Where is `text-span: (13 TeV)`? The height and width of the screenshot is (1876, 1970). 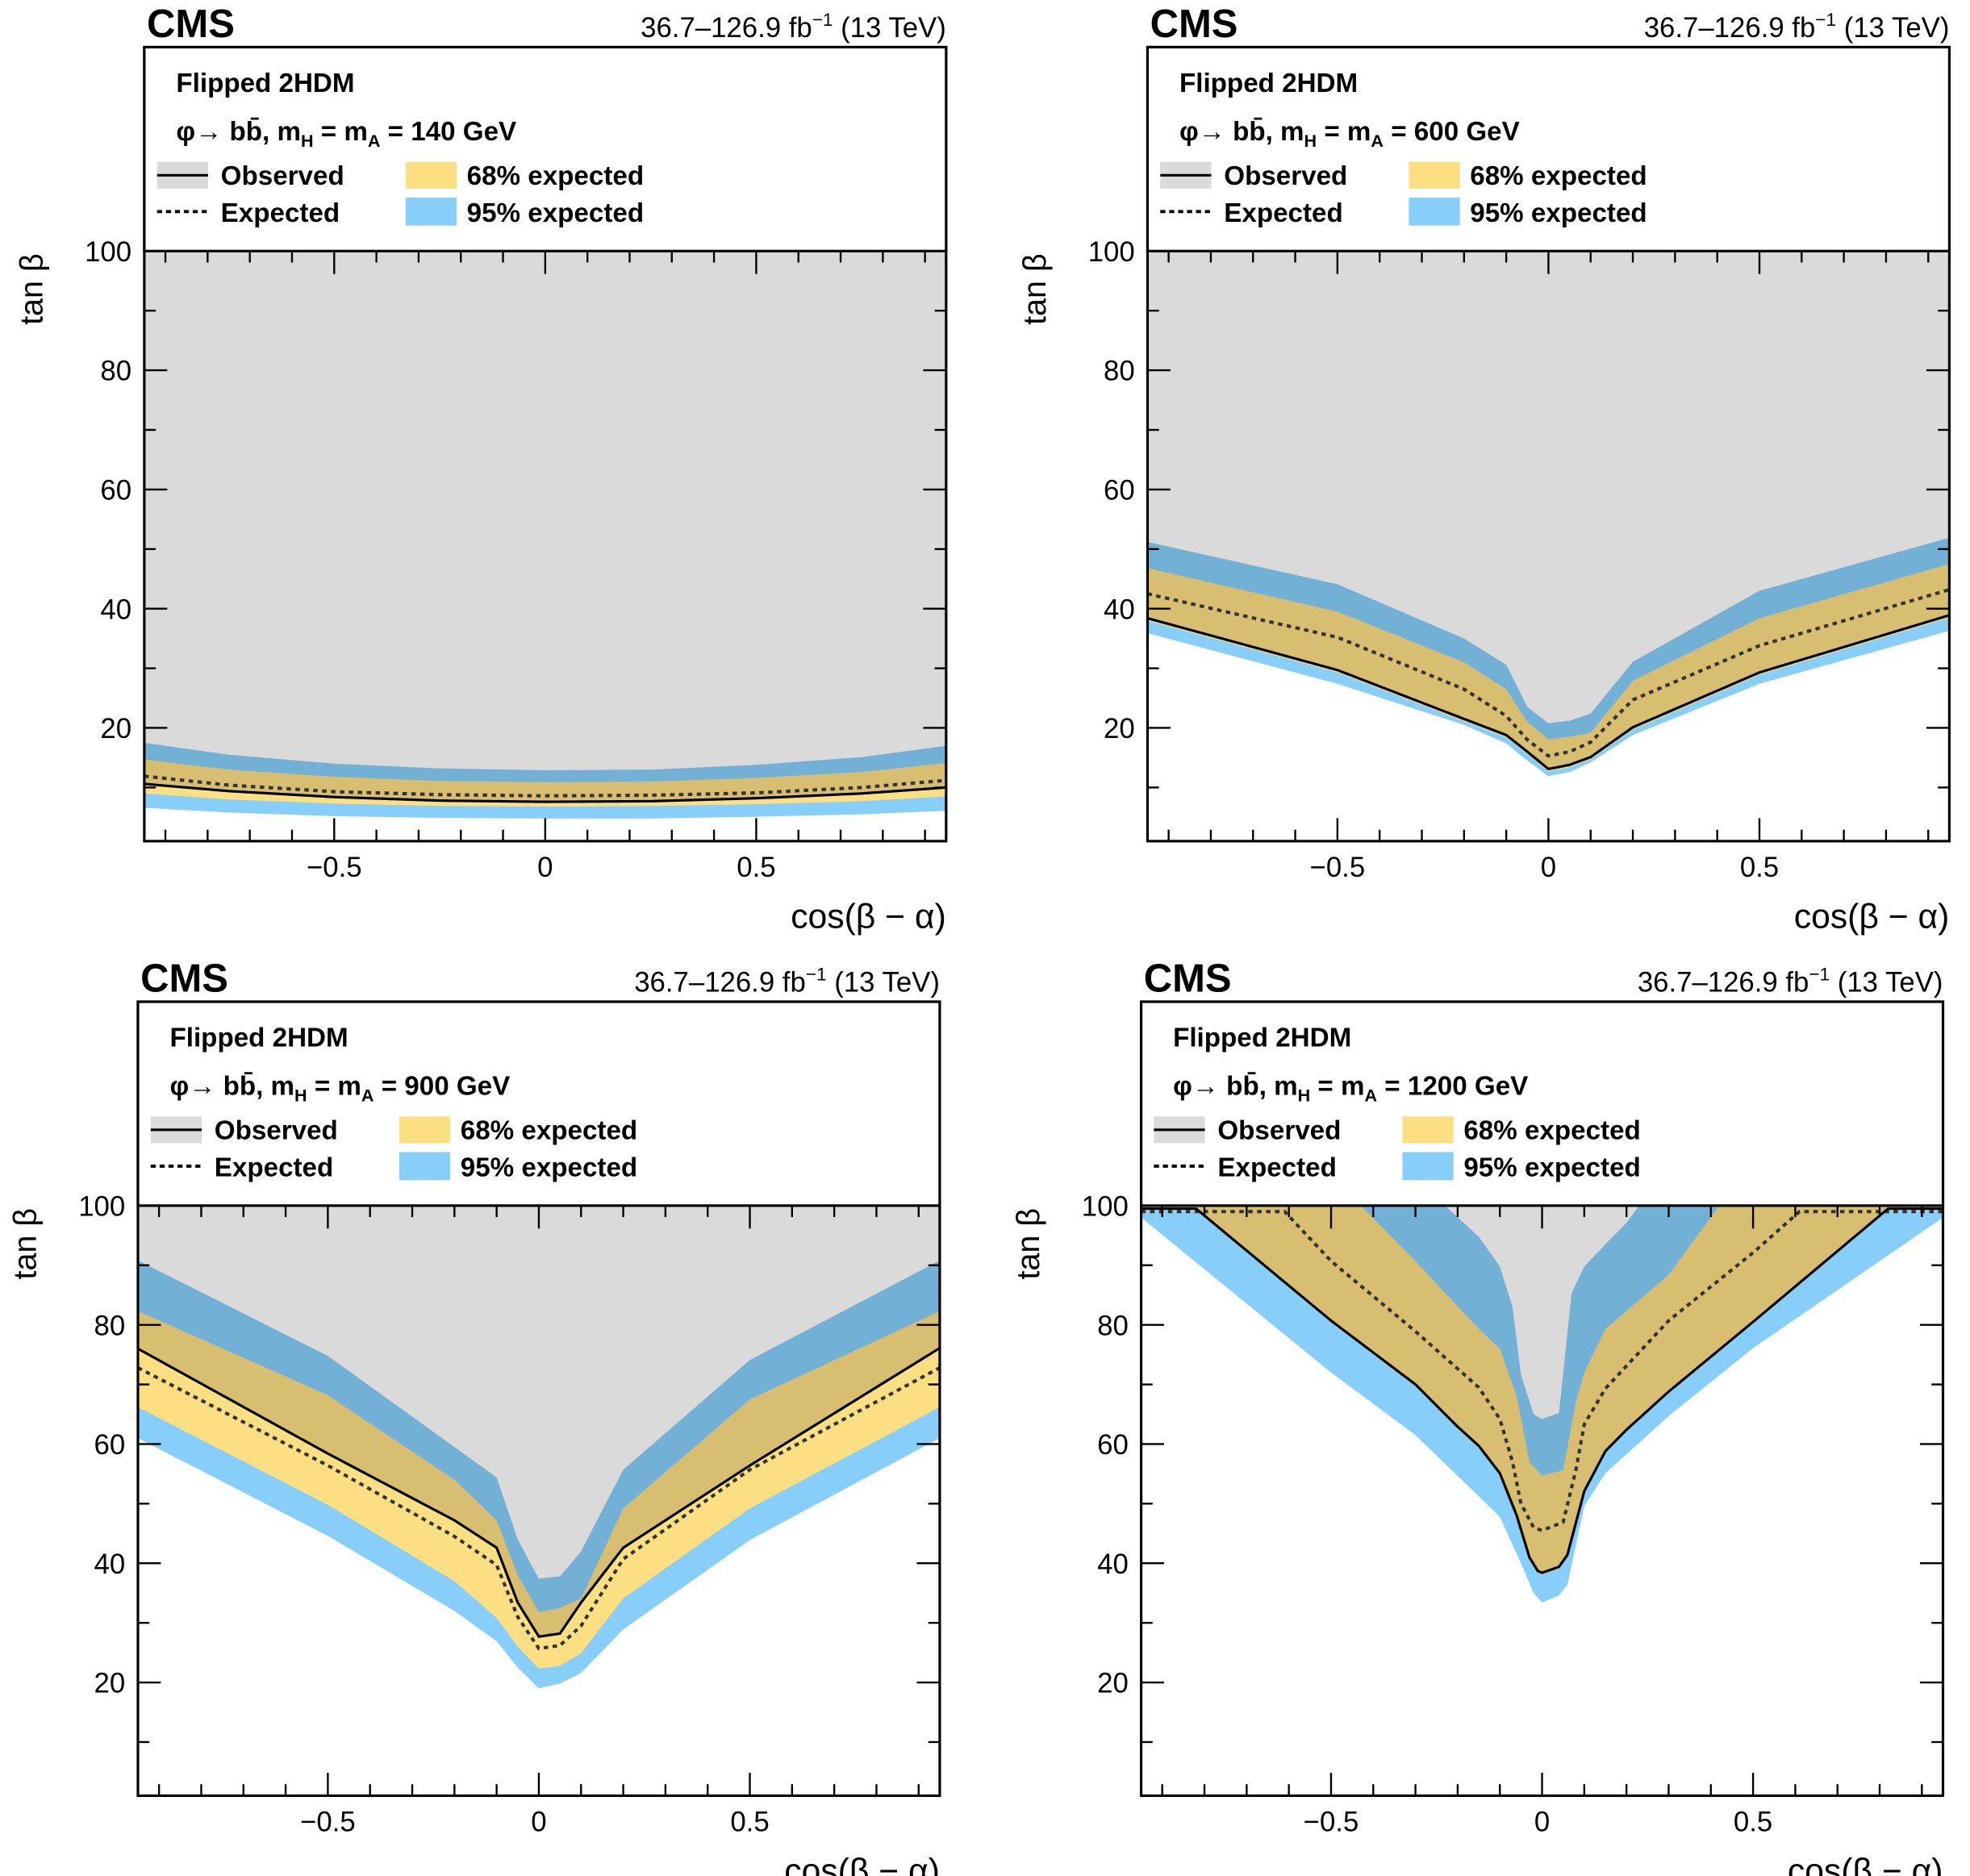
text-span: (13 TeV) is located at coordinates (883, 982).